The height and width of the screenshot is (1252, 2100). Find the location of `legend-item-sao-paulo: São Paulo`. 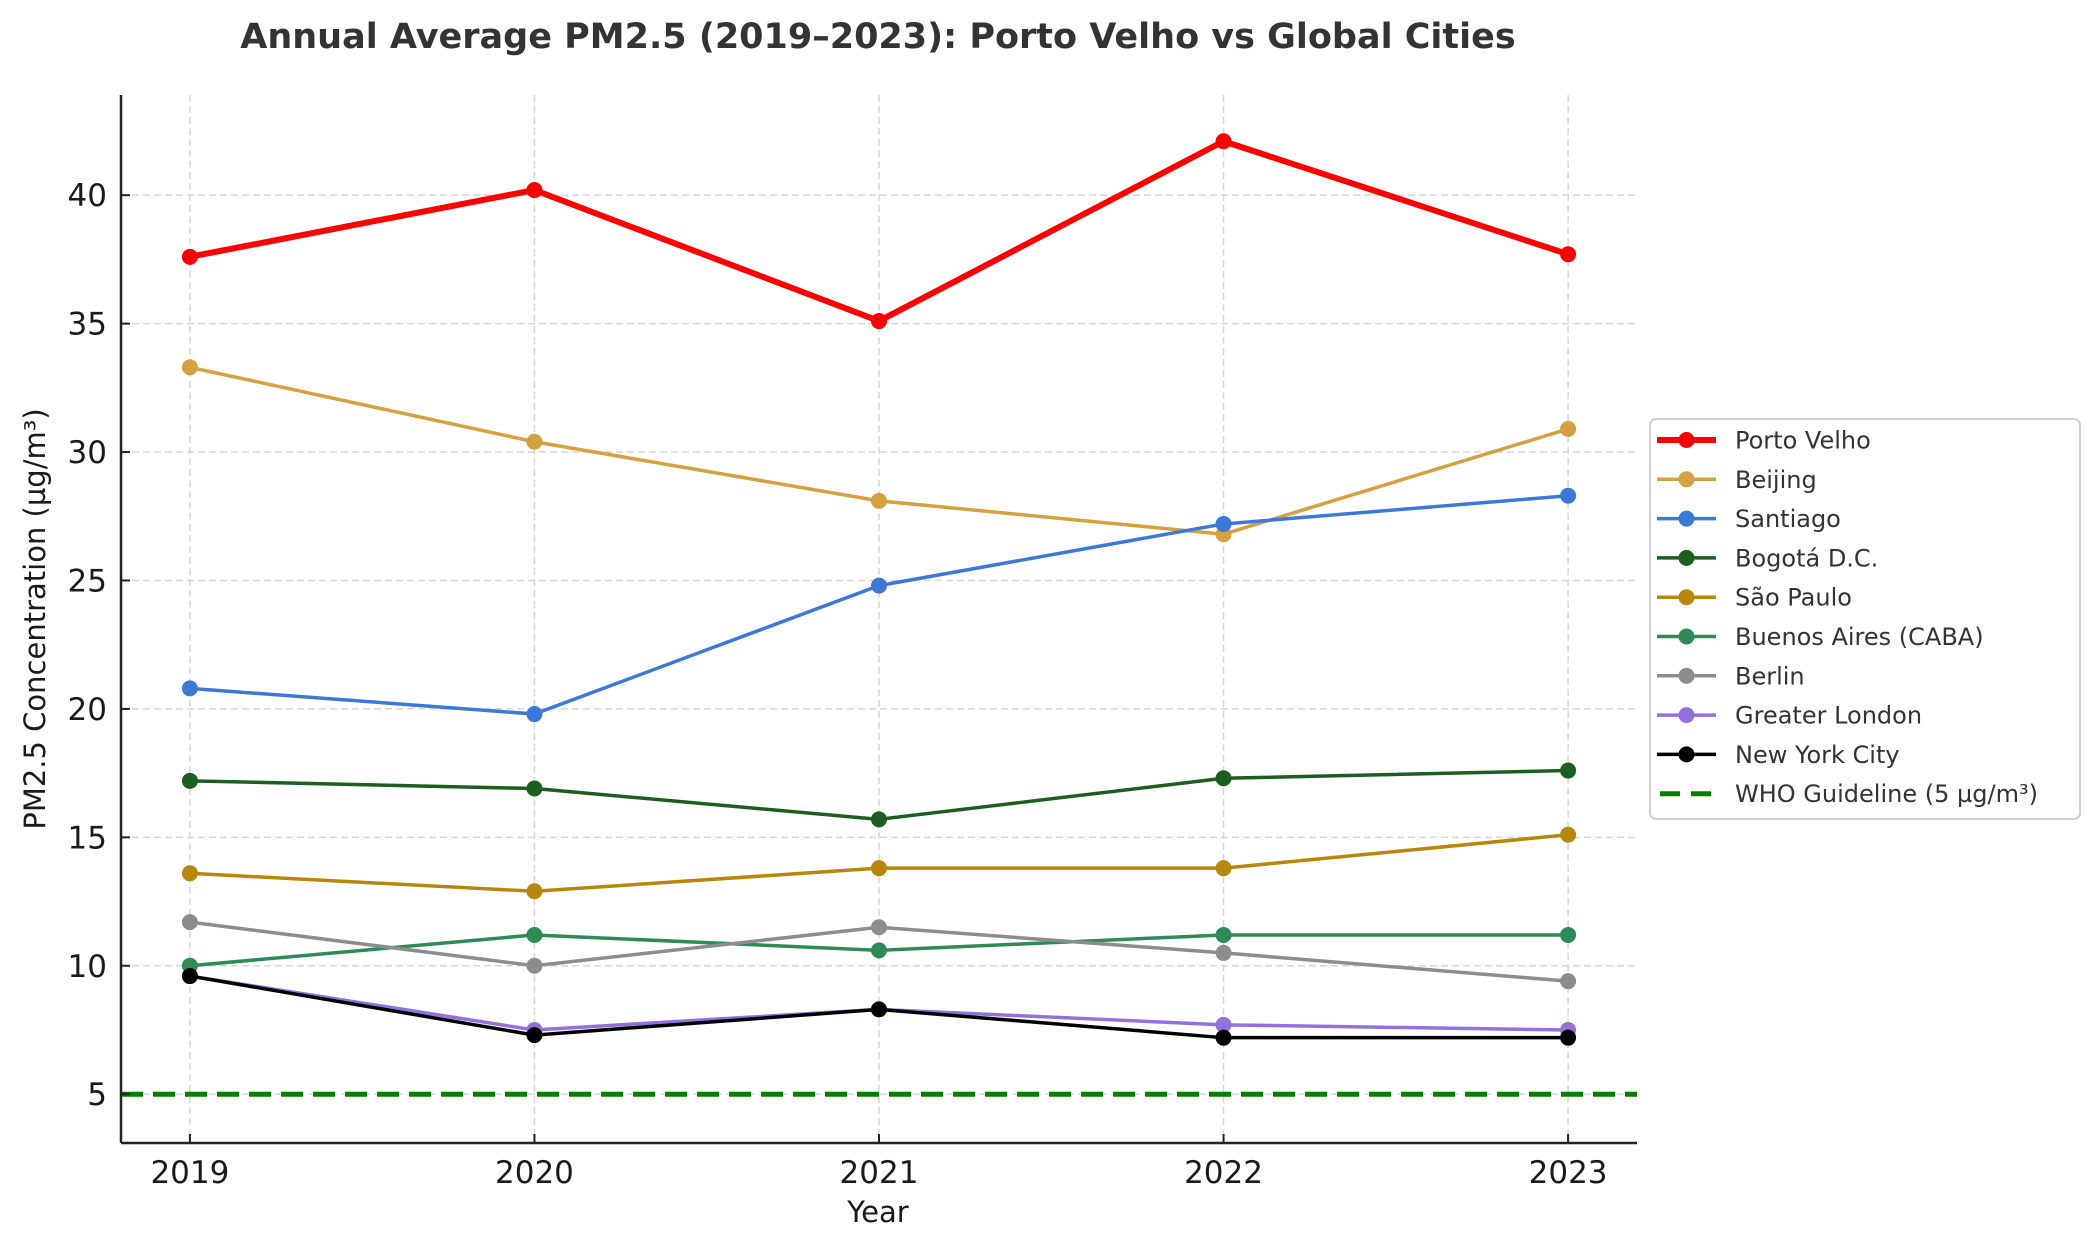

legend-item-sao-paulo: São Paulo is located at coordinates (1754, 598).